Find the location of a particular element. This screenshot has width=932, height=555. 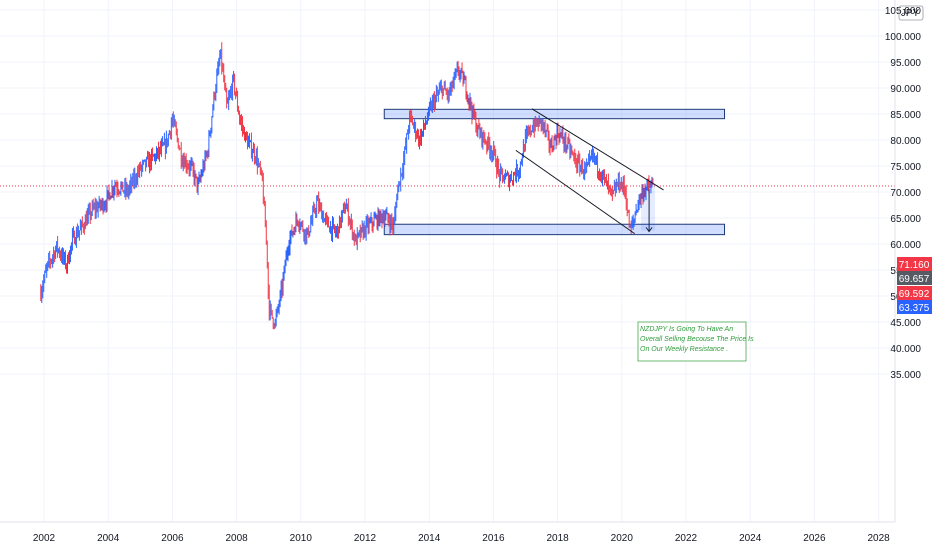

currency-box is located at coordinates (911, 13).